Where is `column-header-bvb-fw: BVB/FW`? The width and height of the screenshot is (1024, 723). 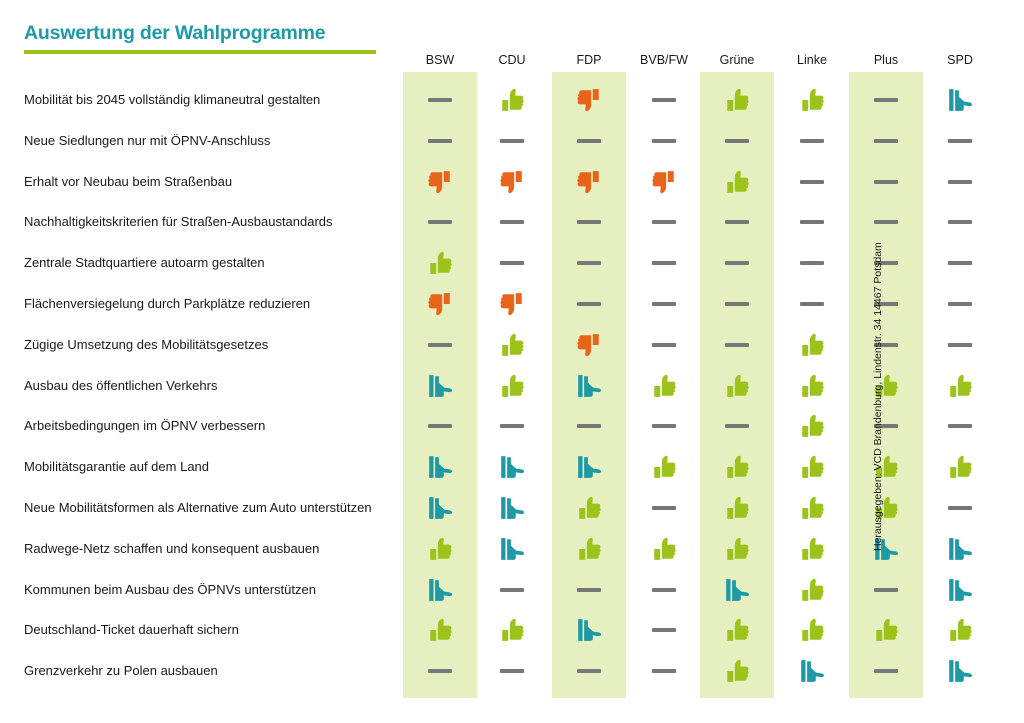
column-header-bvb-fw: BVB/FW is located at coordinates (664, 60).